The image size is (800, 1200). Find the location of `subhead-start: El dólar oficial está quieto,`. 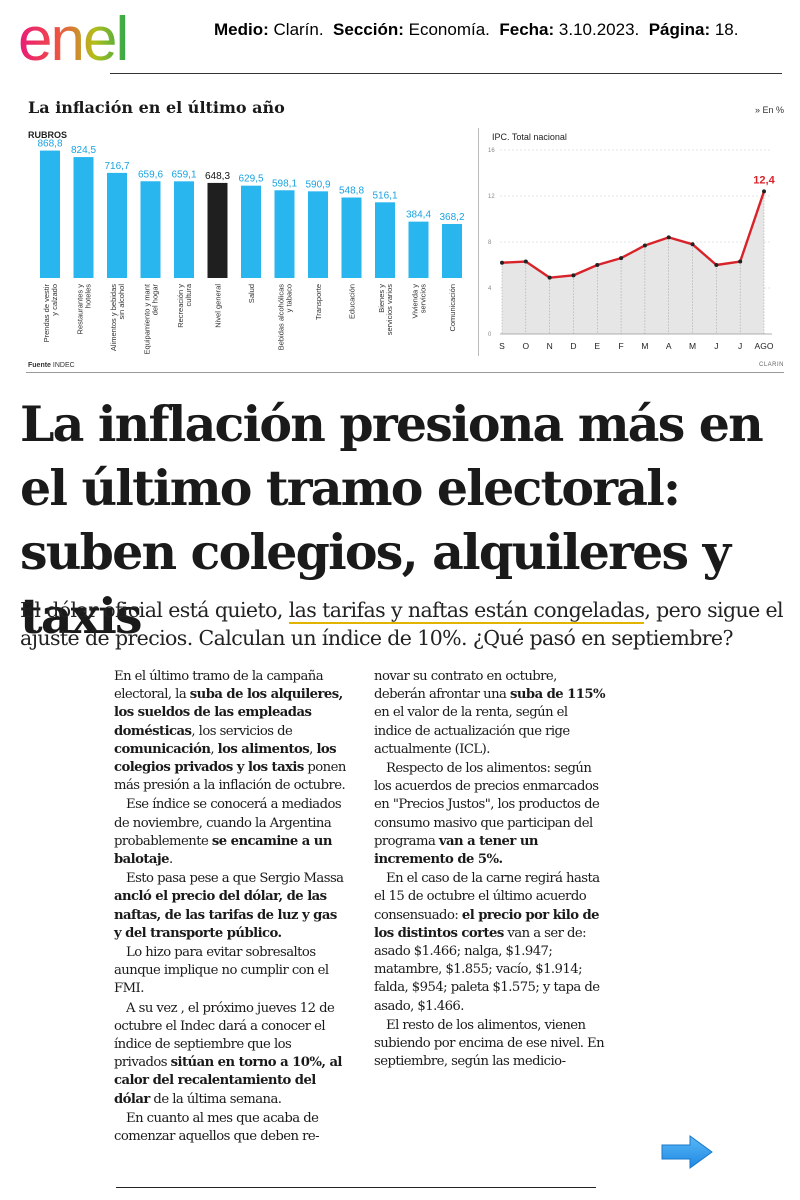

subhead-start: El dólar oficial está quieto, is located at coordinates (151, 610).